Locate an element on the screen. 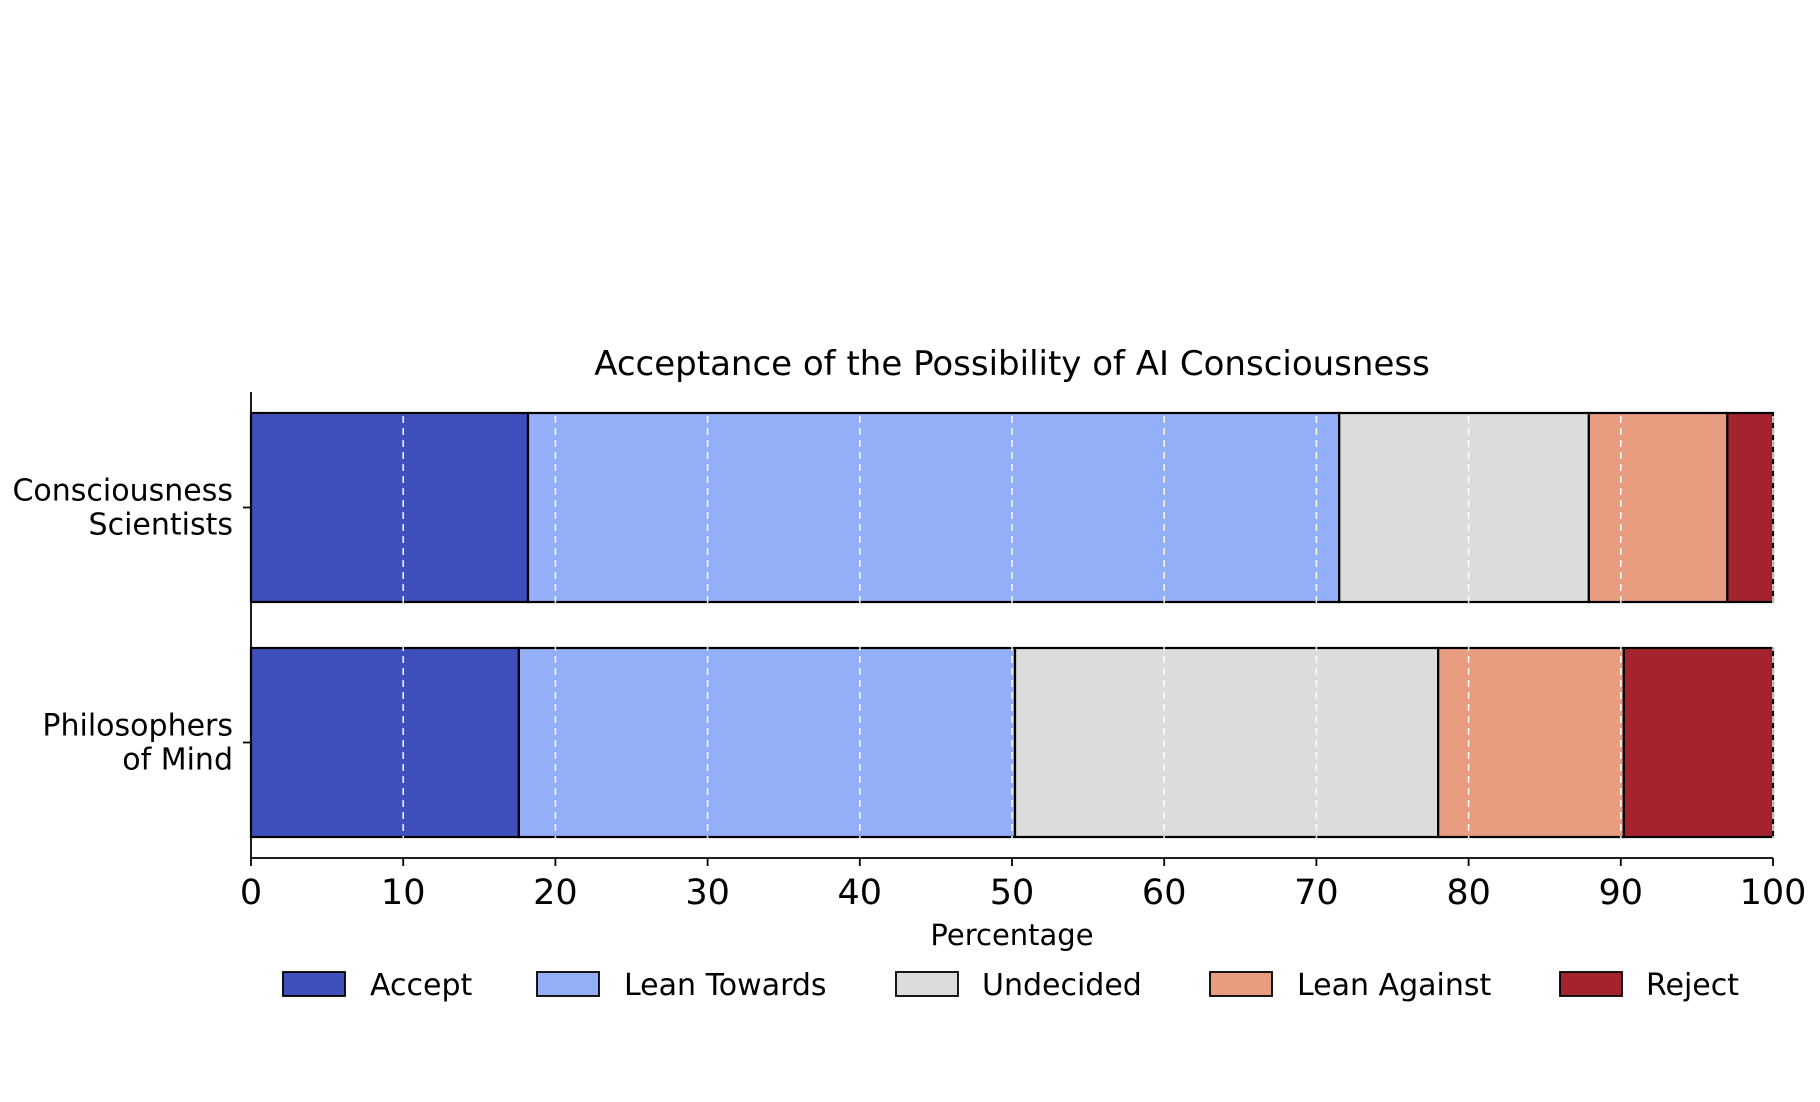  legend-label: Lean Towards is located at coordinates (725, 985).